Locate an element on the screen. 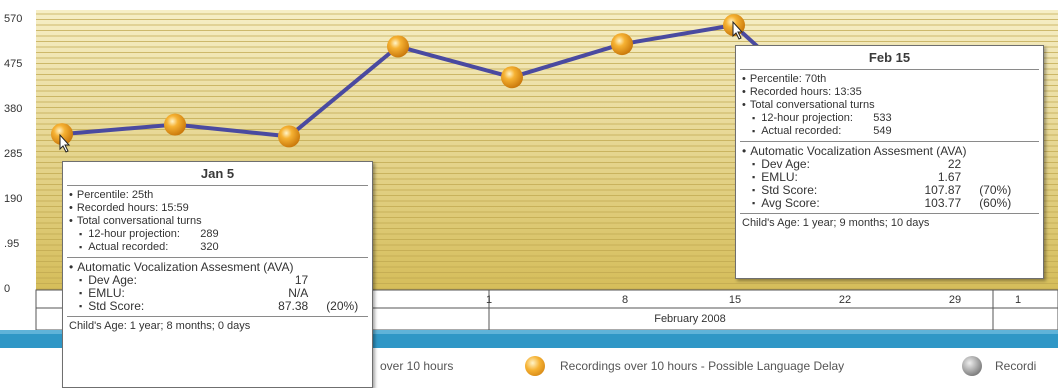  legend-item-3: Recordi is located at coordinates (1016, 366).